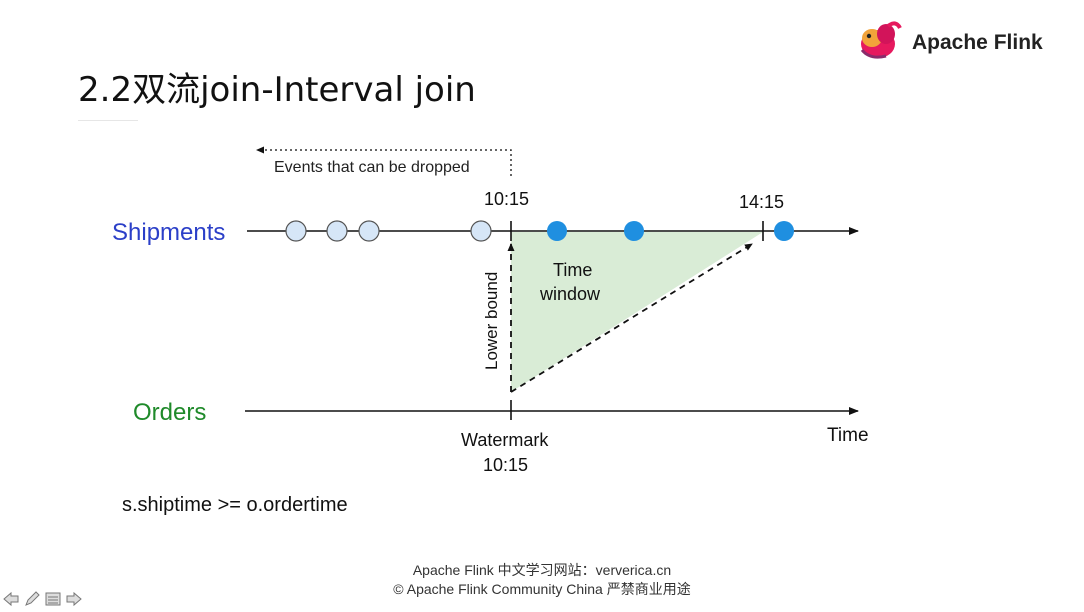 This screenshot has width=1084, height=612. I want to click on pen-icon, so click(32, 599).